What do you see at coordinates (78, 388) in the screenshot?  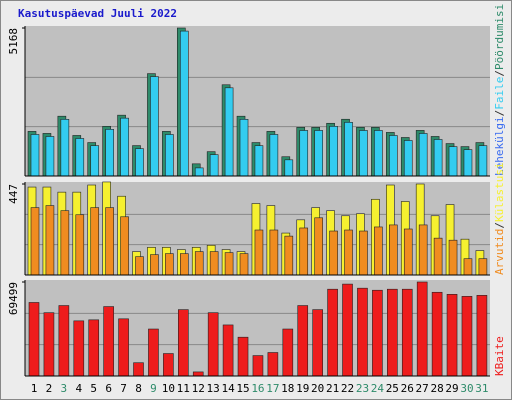 I see `x-tick-label: 4` at bounding box center [78, 388].